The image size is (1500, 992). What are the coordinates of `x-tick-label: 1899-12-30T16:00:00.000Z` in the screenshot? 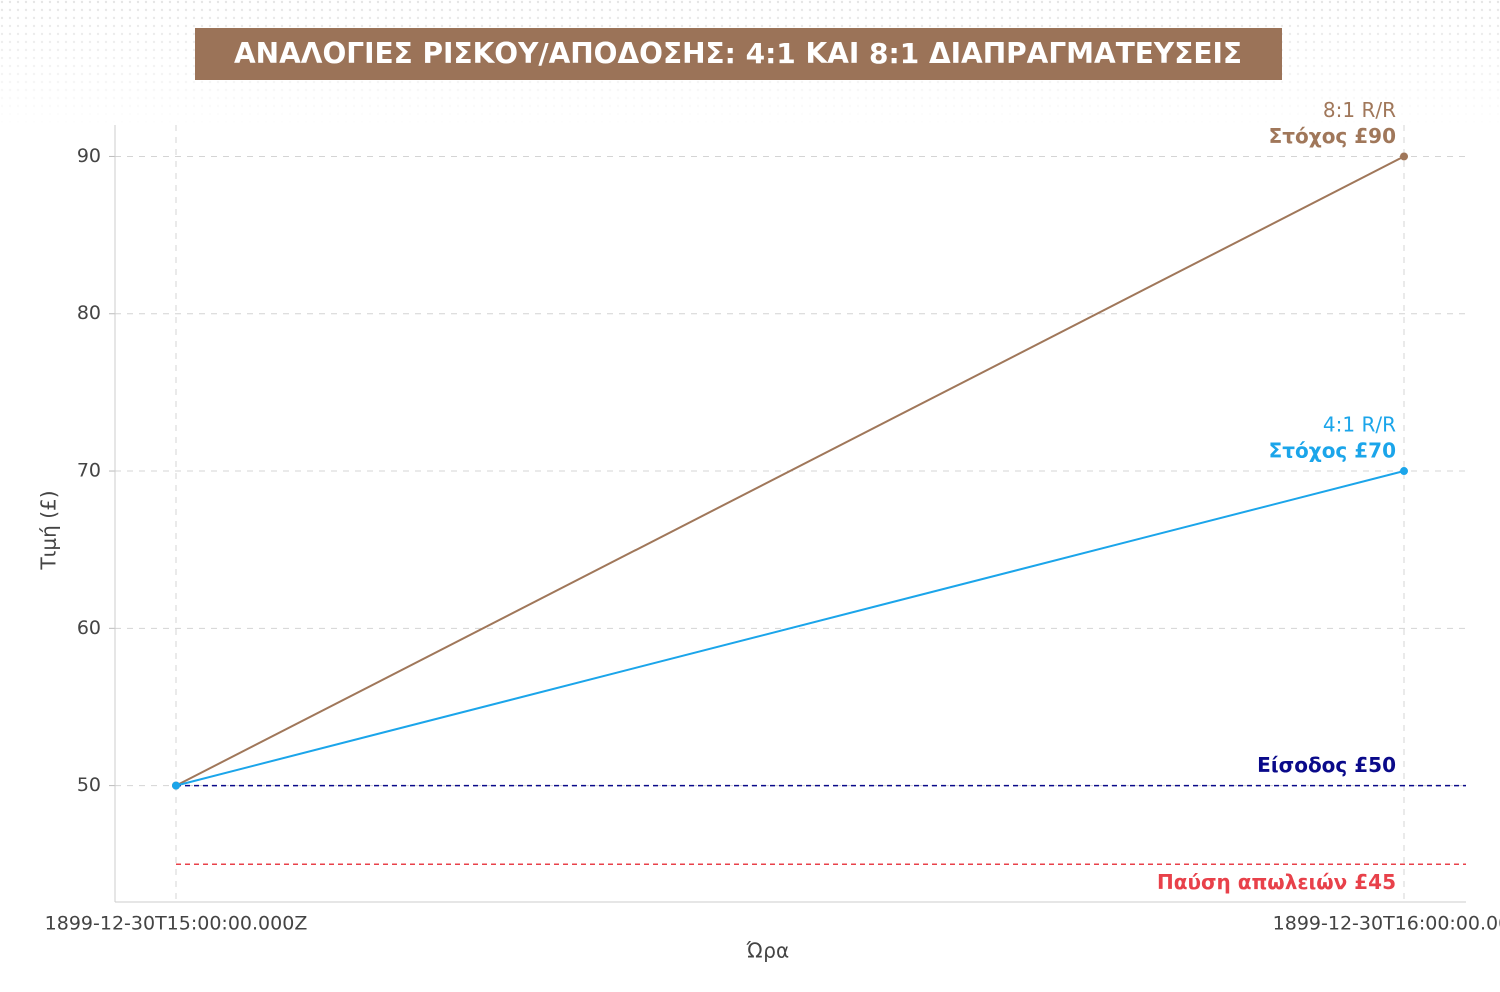 It's located at (1386, 924).